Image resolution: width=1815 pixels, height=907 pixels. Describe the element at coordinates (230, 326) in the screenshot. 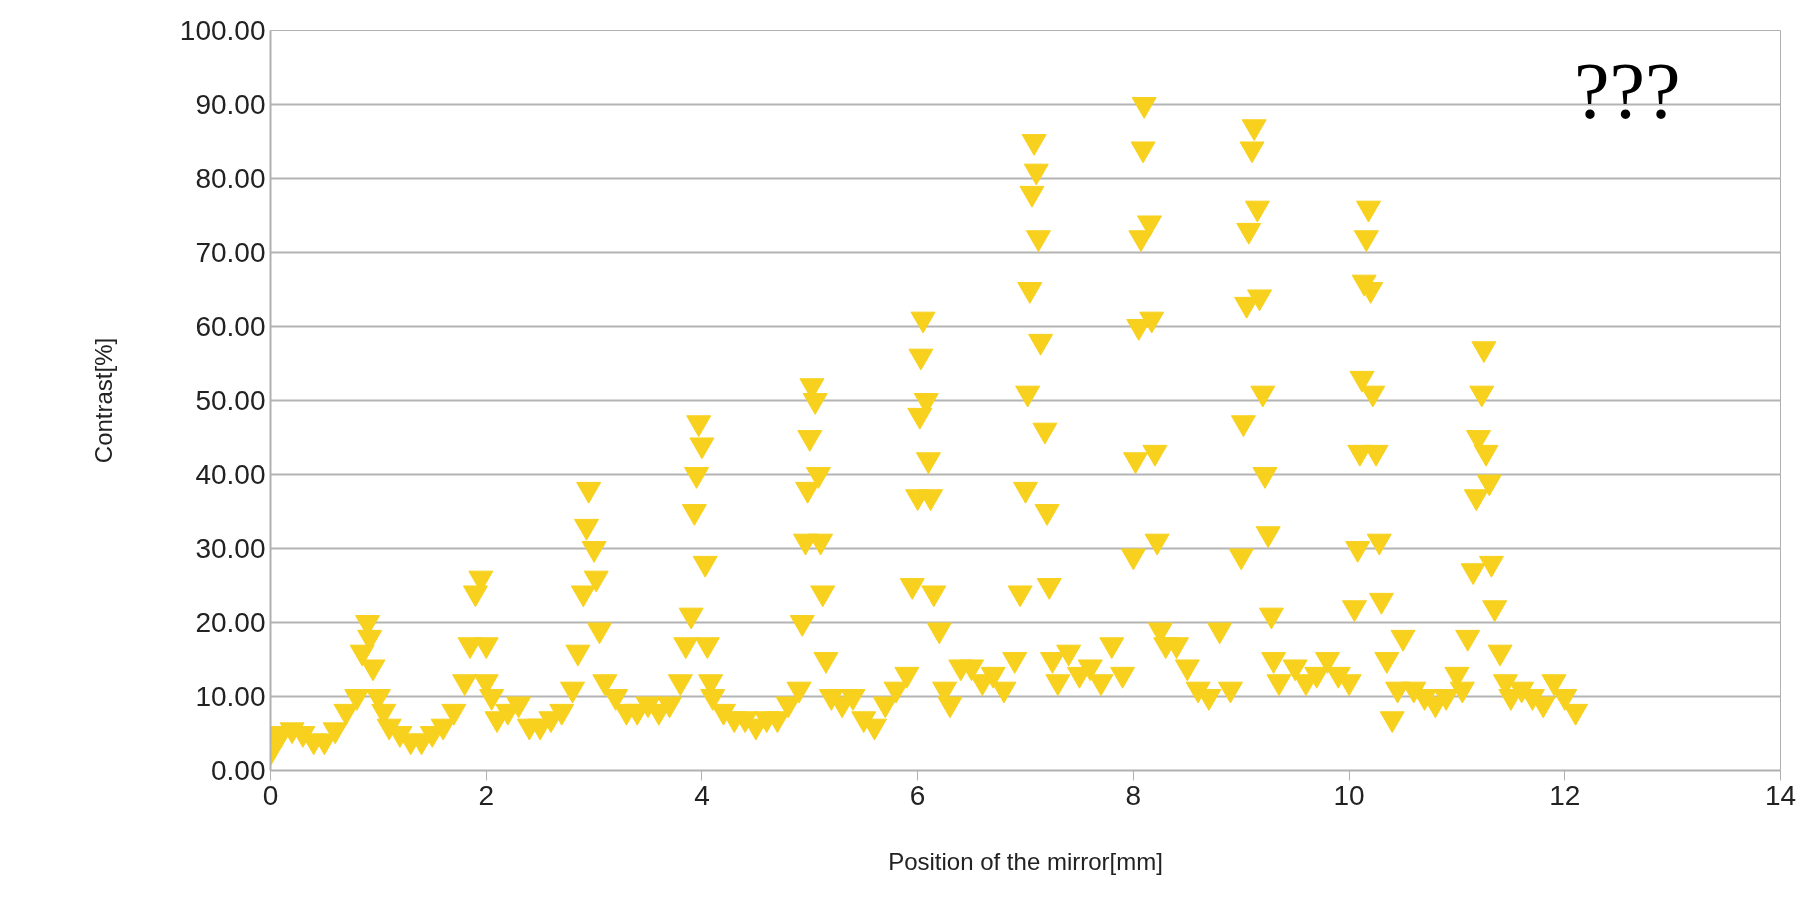

I see `y-tick-label: 60.00` at that location.